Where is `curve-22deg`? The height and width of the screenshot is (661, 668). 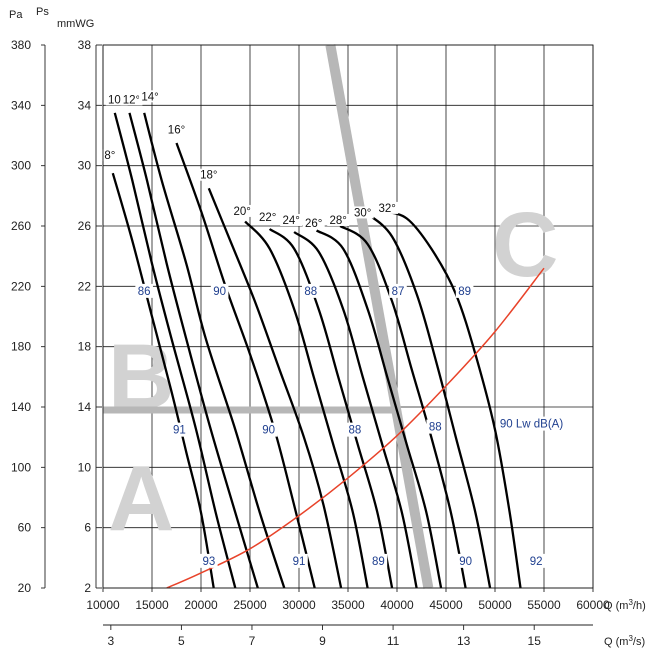 curve-22deg is located at coordinates (331, 408).